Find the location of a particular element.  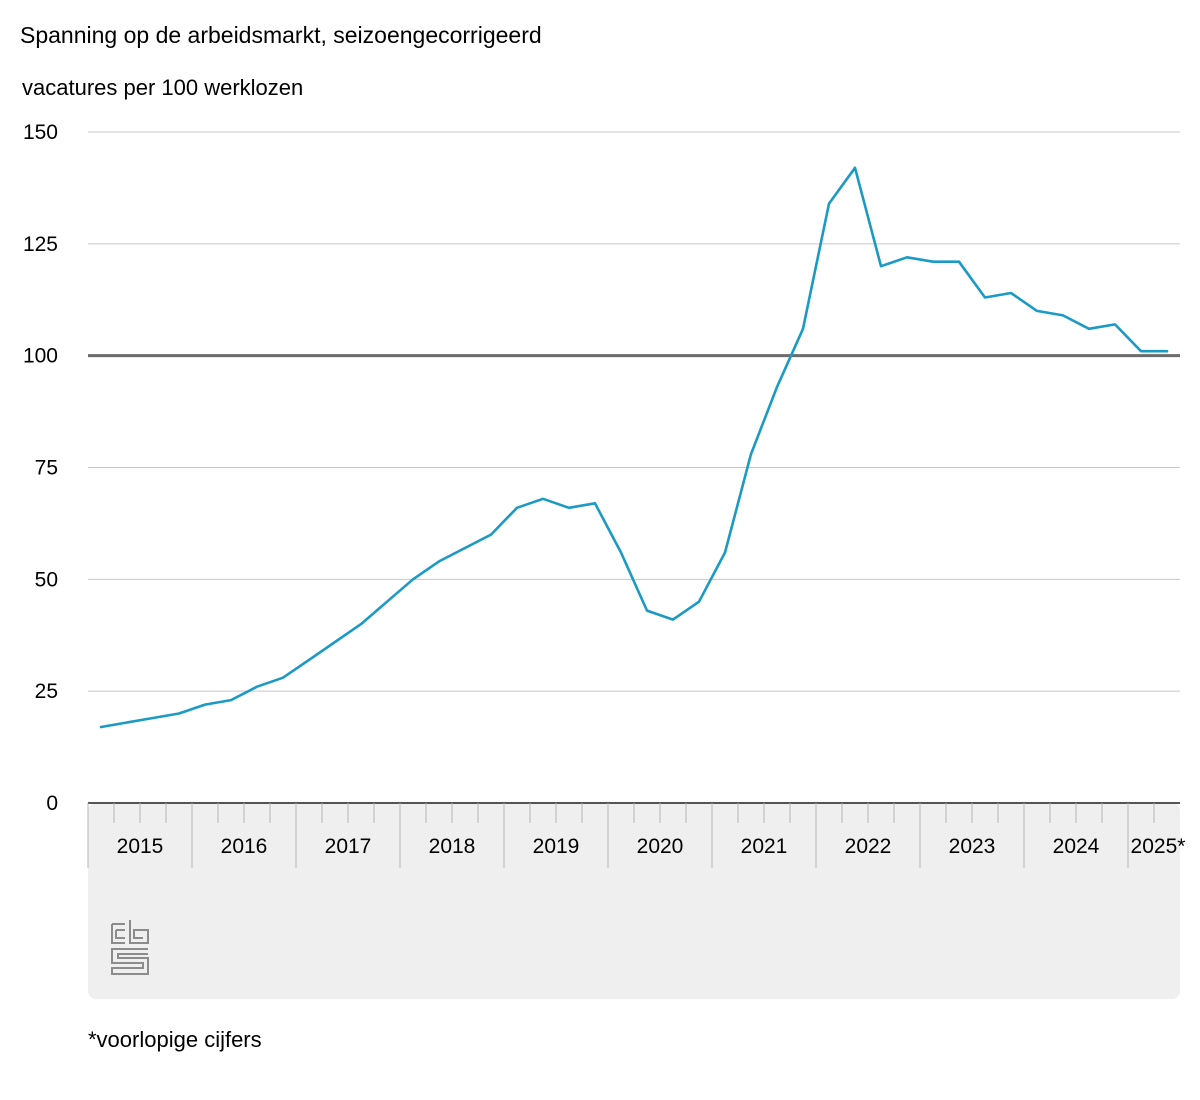

x-tick-label-2023: 2023 is located at coordinates (972, 846).